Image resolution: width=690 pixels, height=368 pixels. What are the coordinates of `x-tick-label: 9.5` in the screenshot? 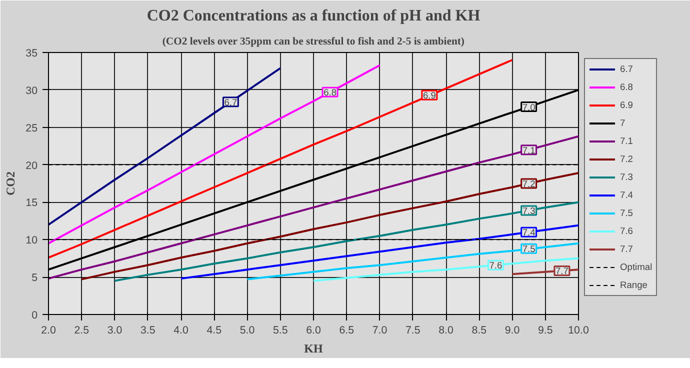 It's located at (545, 330).